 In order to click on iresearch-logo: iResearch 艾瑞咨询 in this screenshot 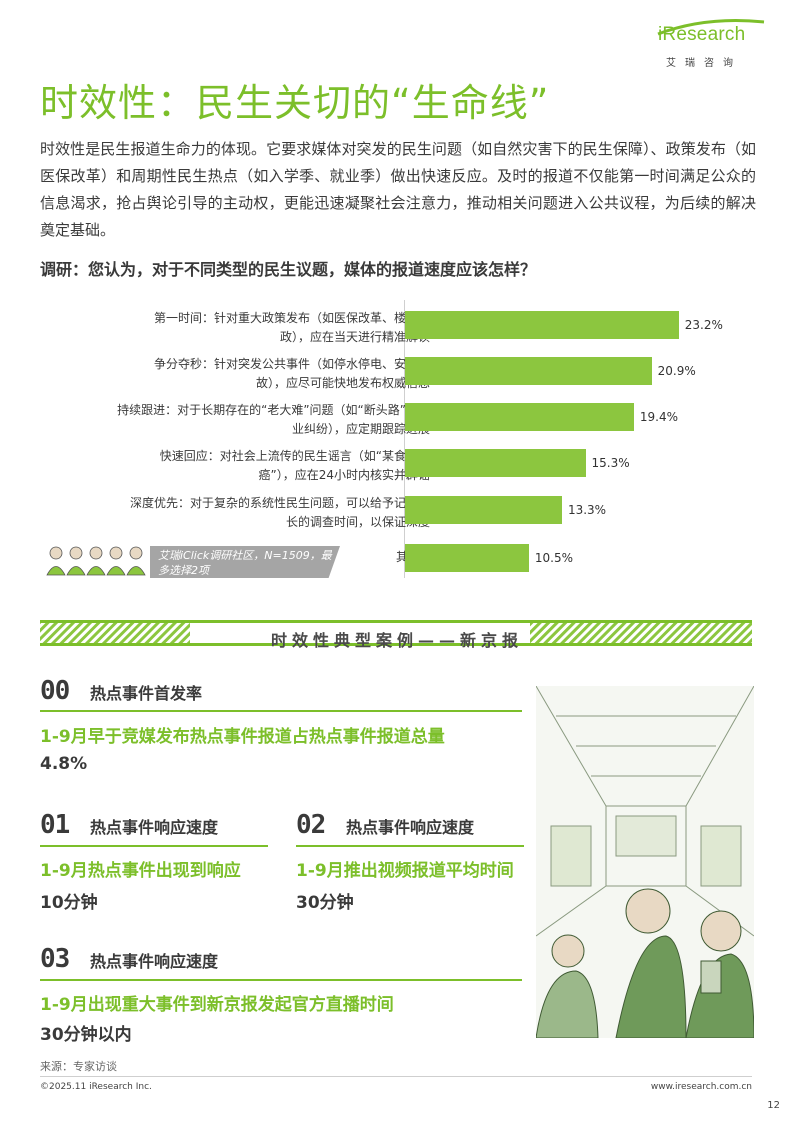, I will do `click(711, 42)`.